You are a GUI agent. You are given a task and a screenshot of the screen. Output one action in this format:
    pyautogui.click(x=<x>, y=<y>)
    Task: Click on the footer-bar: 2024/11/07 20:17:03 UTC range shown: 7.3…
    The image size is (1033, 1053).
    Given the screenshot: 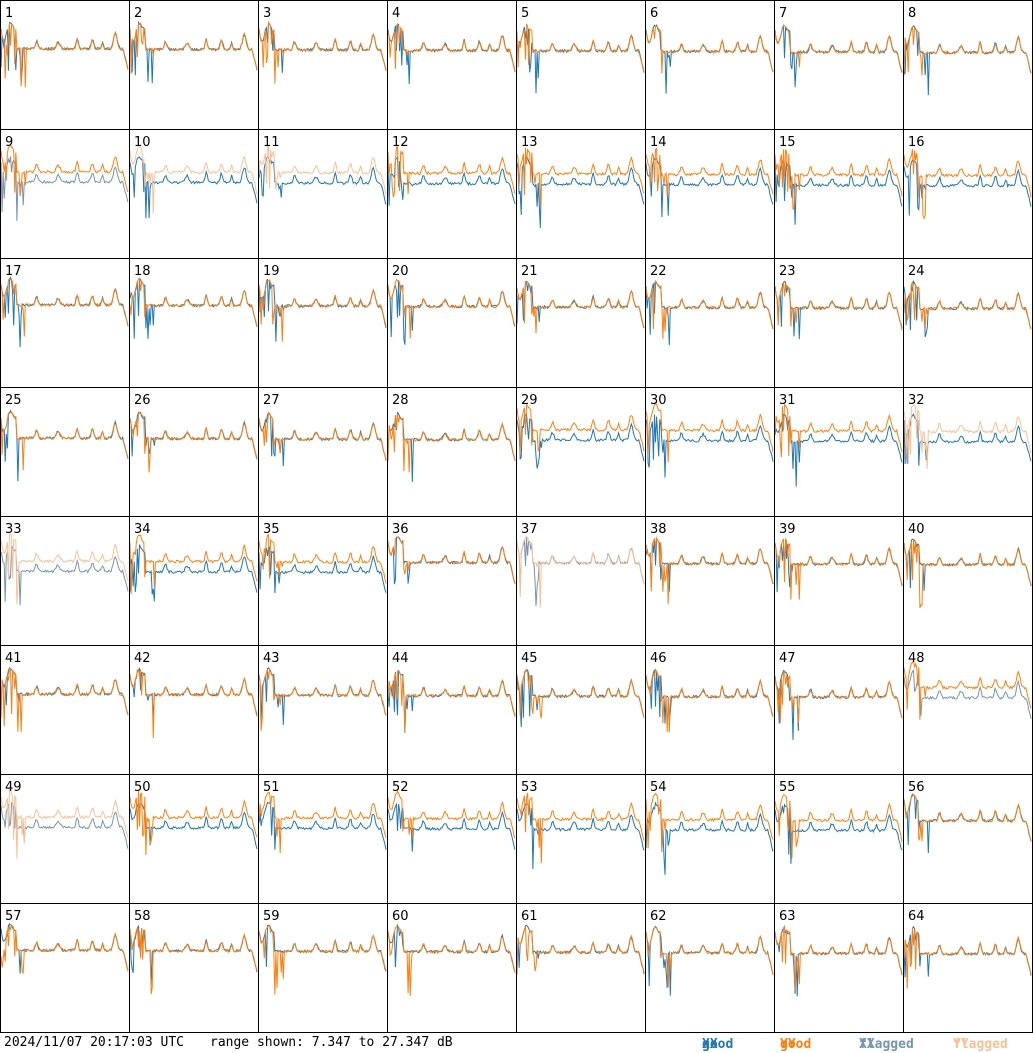 What is the action you would take?
    pyautogui.click(x=510, y=1043)
    